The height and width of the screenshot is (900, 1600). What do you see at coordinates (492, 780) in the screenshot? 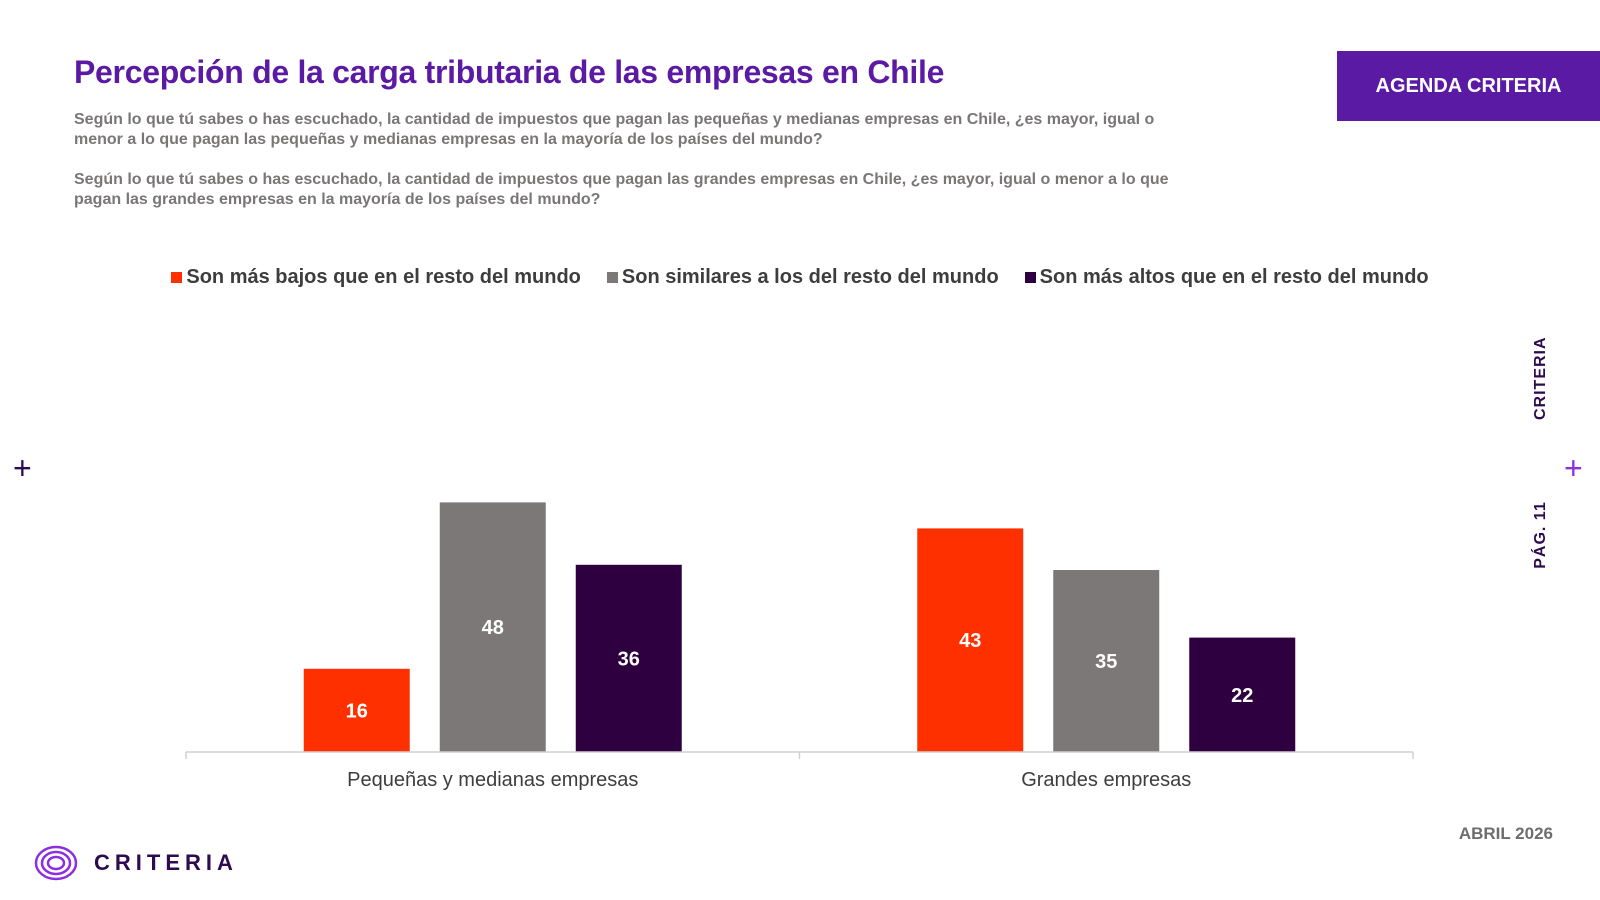
I see `category-label-0: Pequeñas y medianas empresas` at bounding box center [492, 780].